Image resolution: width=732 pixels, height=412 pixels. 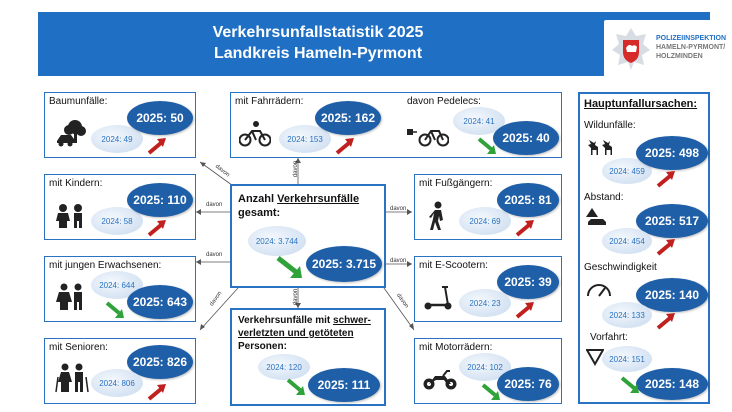 I want to click on value-2025: 2025: 140, so click(x=672, y=295).